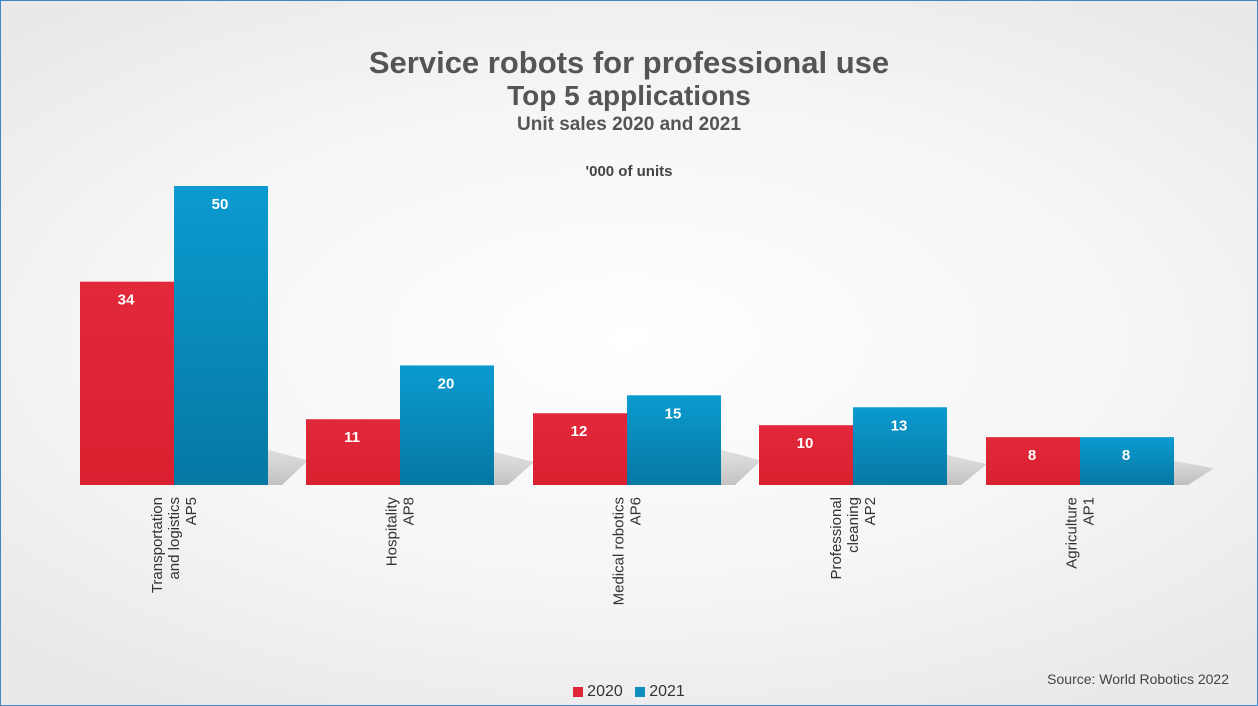 The image size is (1258, 706). What do you see at coordinates (629, 124) in the screenshot?
I see `chart-subtitle-2: Unit sales 2020 and 2021` at bounding box center [629, 124].